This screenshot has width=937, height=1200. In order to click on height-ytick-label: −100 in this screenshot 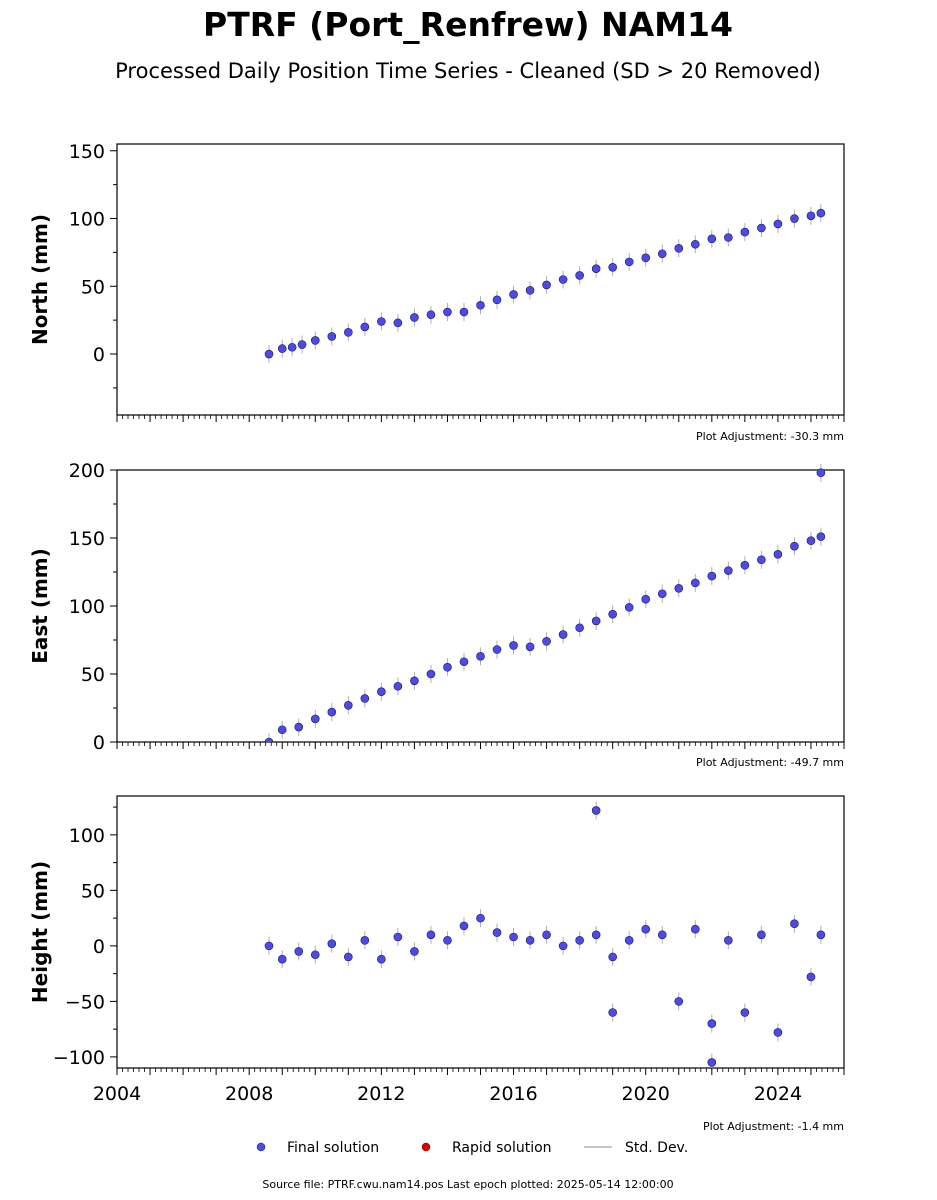, I will do `click(79, 1058)`.